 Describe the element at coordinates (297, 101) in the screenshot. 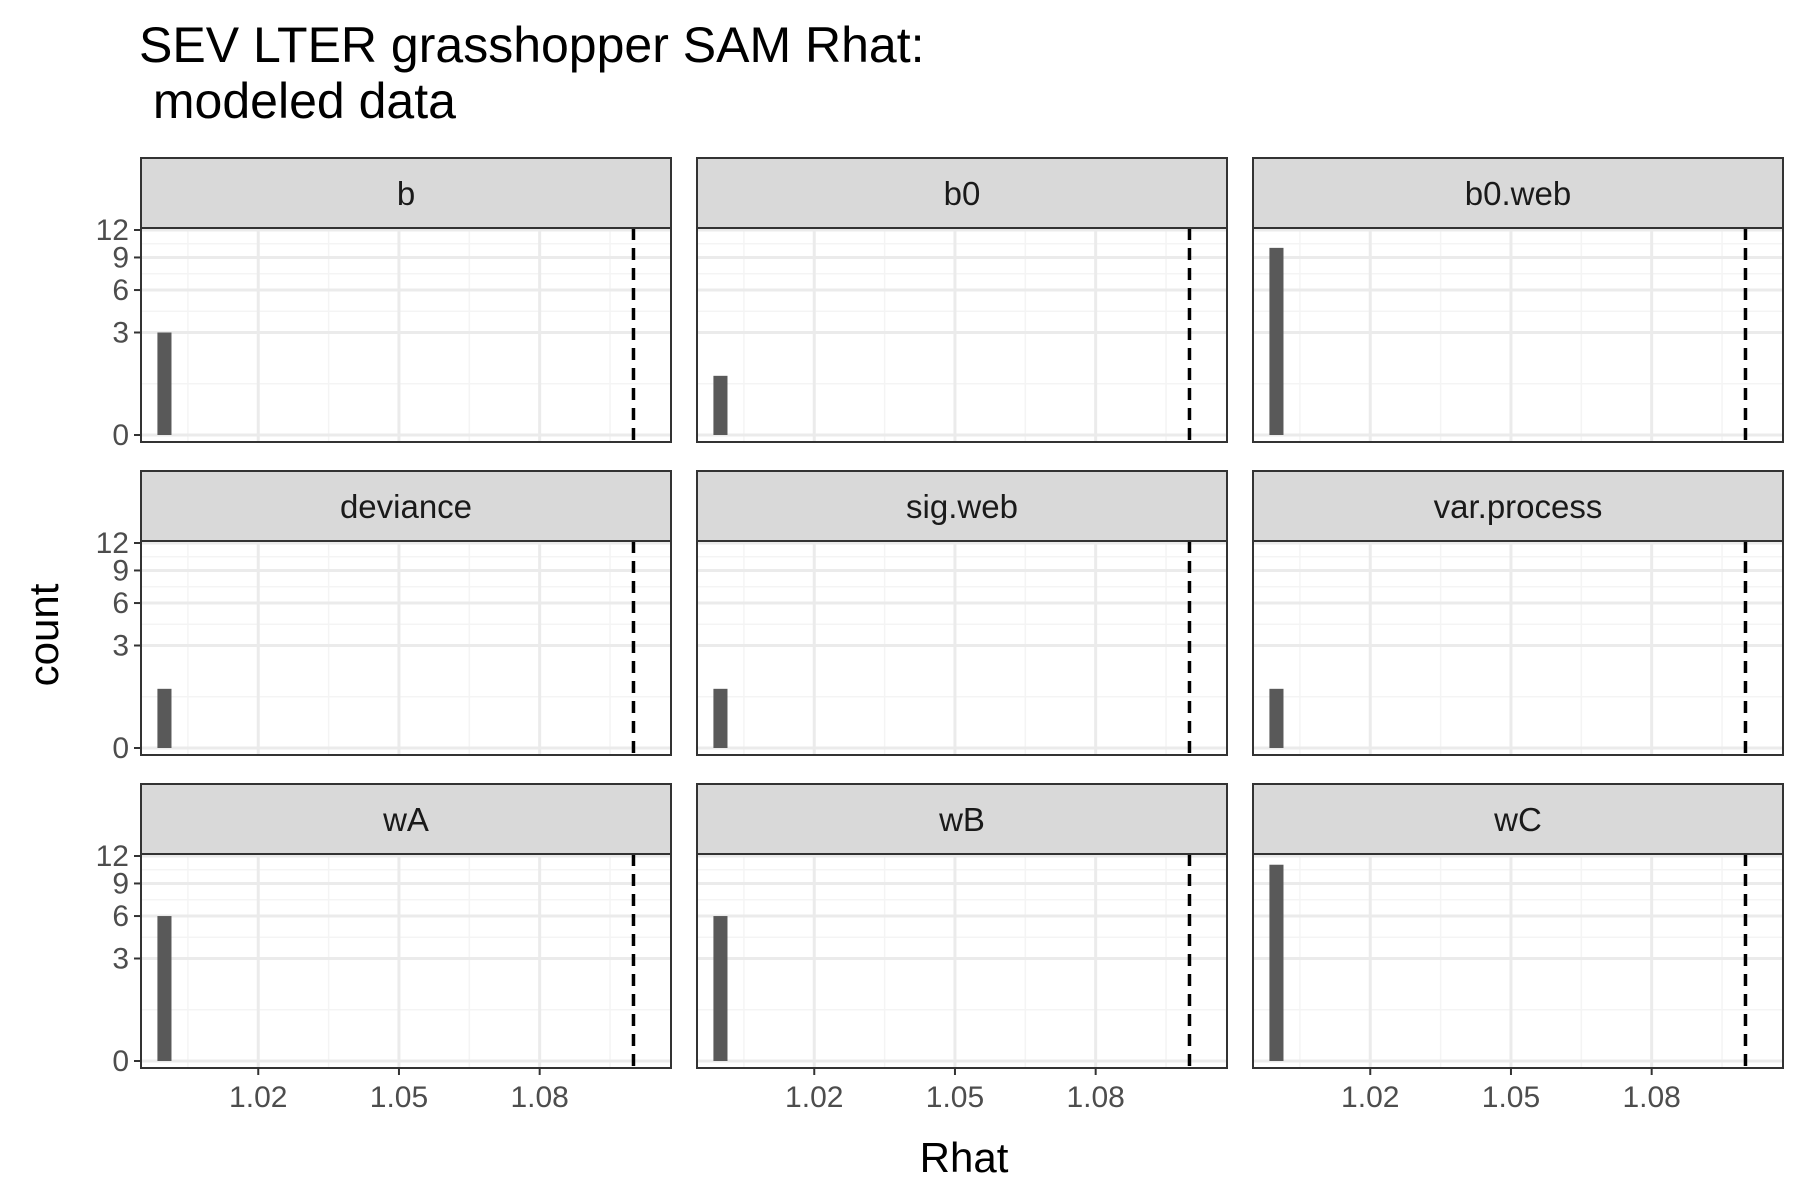

I see `chart-title-line-2: modeled data` at that location.